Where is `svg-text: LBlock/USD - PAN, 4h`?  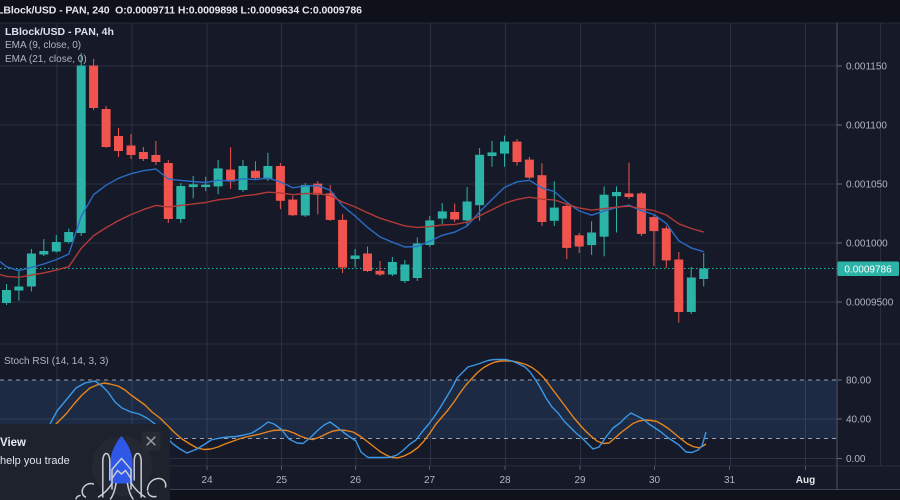
svg-text: LBlock/USD - PAN, 4h is located at coordinates (59, 32).